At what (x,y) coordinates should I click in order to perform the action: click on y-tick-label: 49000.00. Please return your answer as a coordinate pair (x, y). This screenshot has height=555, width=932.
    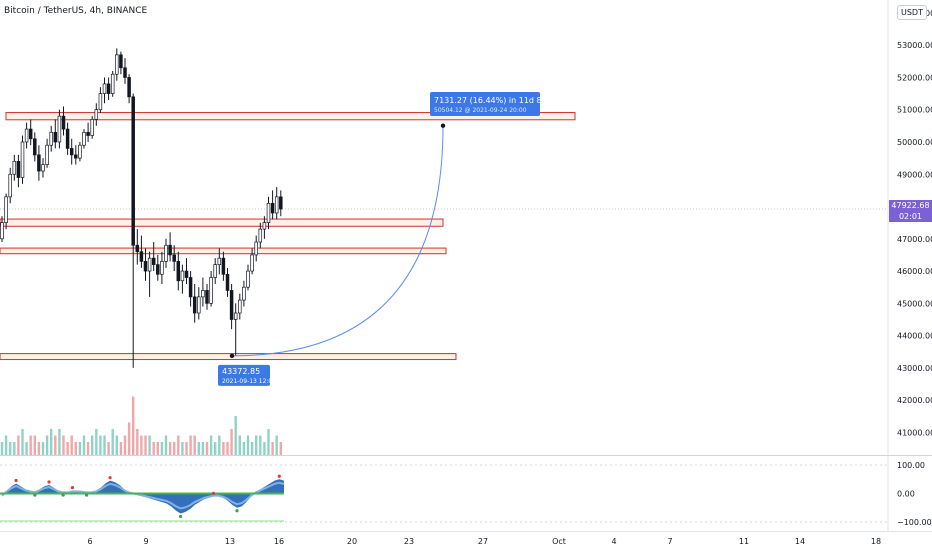
    Looking at the image, I should click on (914, 174).